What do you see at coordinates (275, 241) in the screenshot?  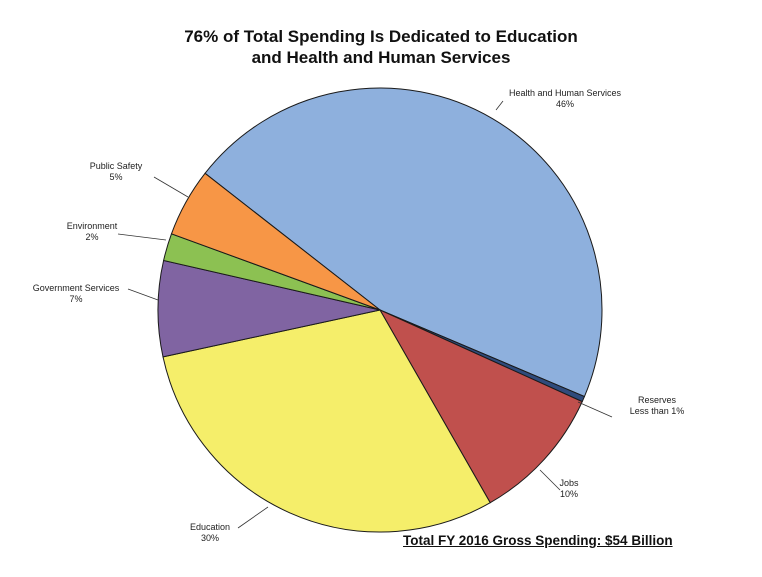 I see `pie-slice-public-safety` at bounding box center [275, 241].